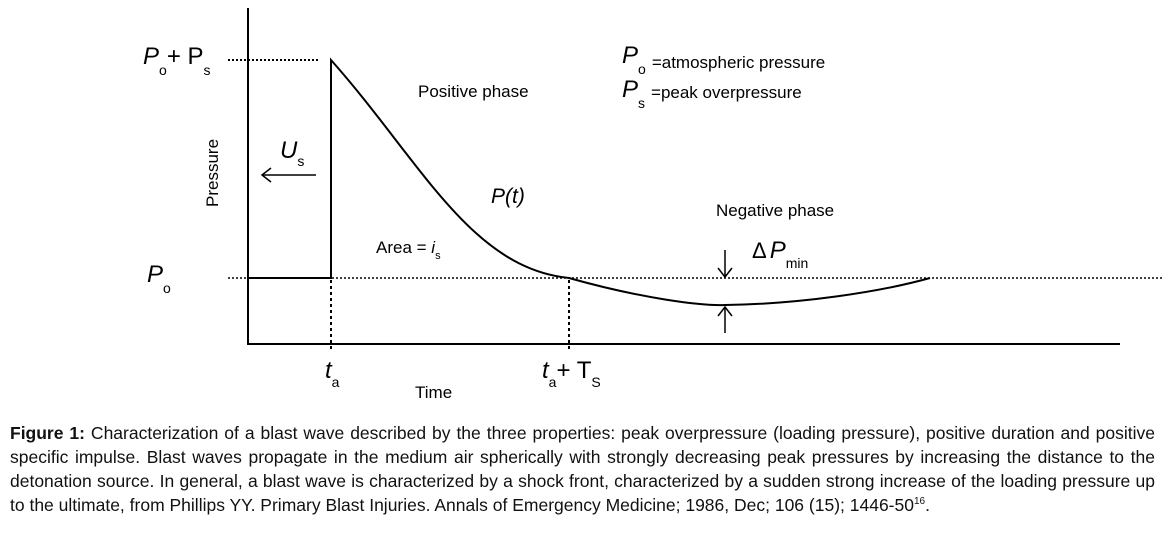 The image size is (1171, 543). What do you see at coordinates (159, 278) in the screenshot?
I see `y-label-atmospheric: Po` at bounding box center [159, 278].